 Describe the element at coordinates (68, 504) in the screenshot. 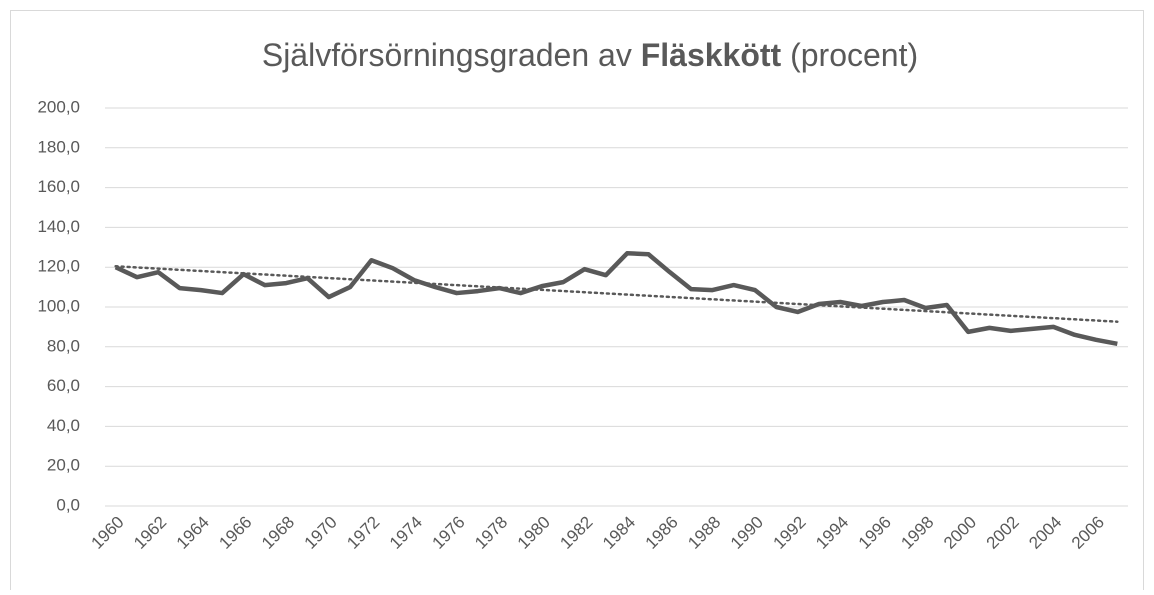

I see `y-tick-label: 0,0` at that location.